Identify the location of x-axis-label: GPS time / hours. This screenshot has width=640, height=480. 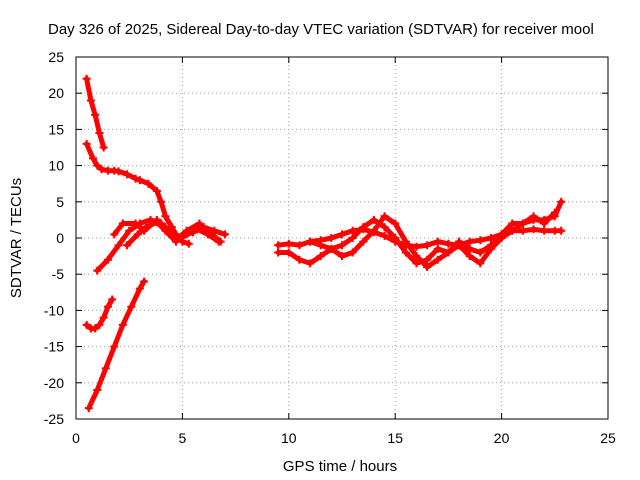
(340, 466).